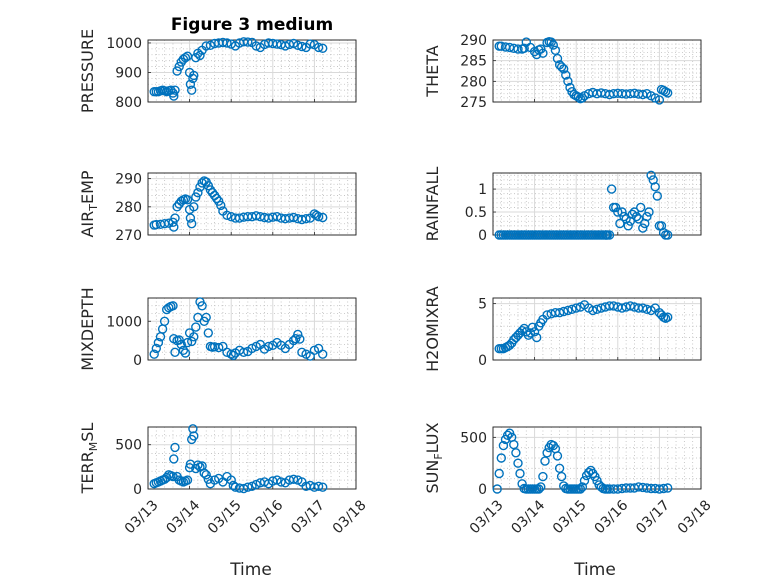 This screenshot has width=778, height=583. What do you see at coordinates (473, 103) in the screenshot?
I see `y-tick-label: 275` at bounding box center [473, 103].